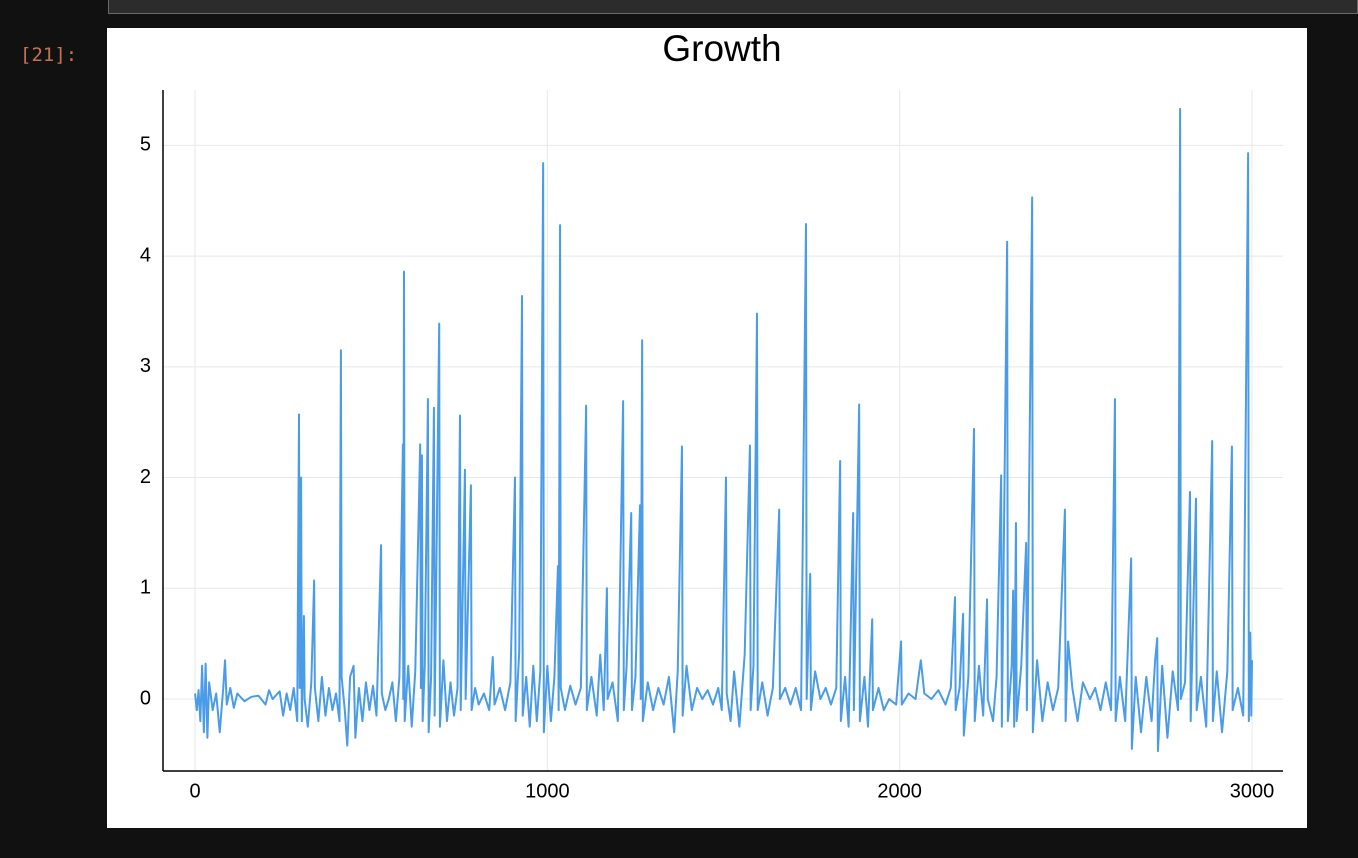 Image resolution: width=1358 pixels, height=858 pixels. Describe the element at coordinates (145, 698) in the screenshot. I see `y-tick-label: 0` at that location.